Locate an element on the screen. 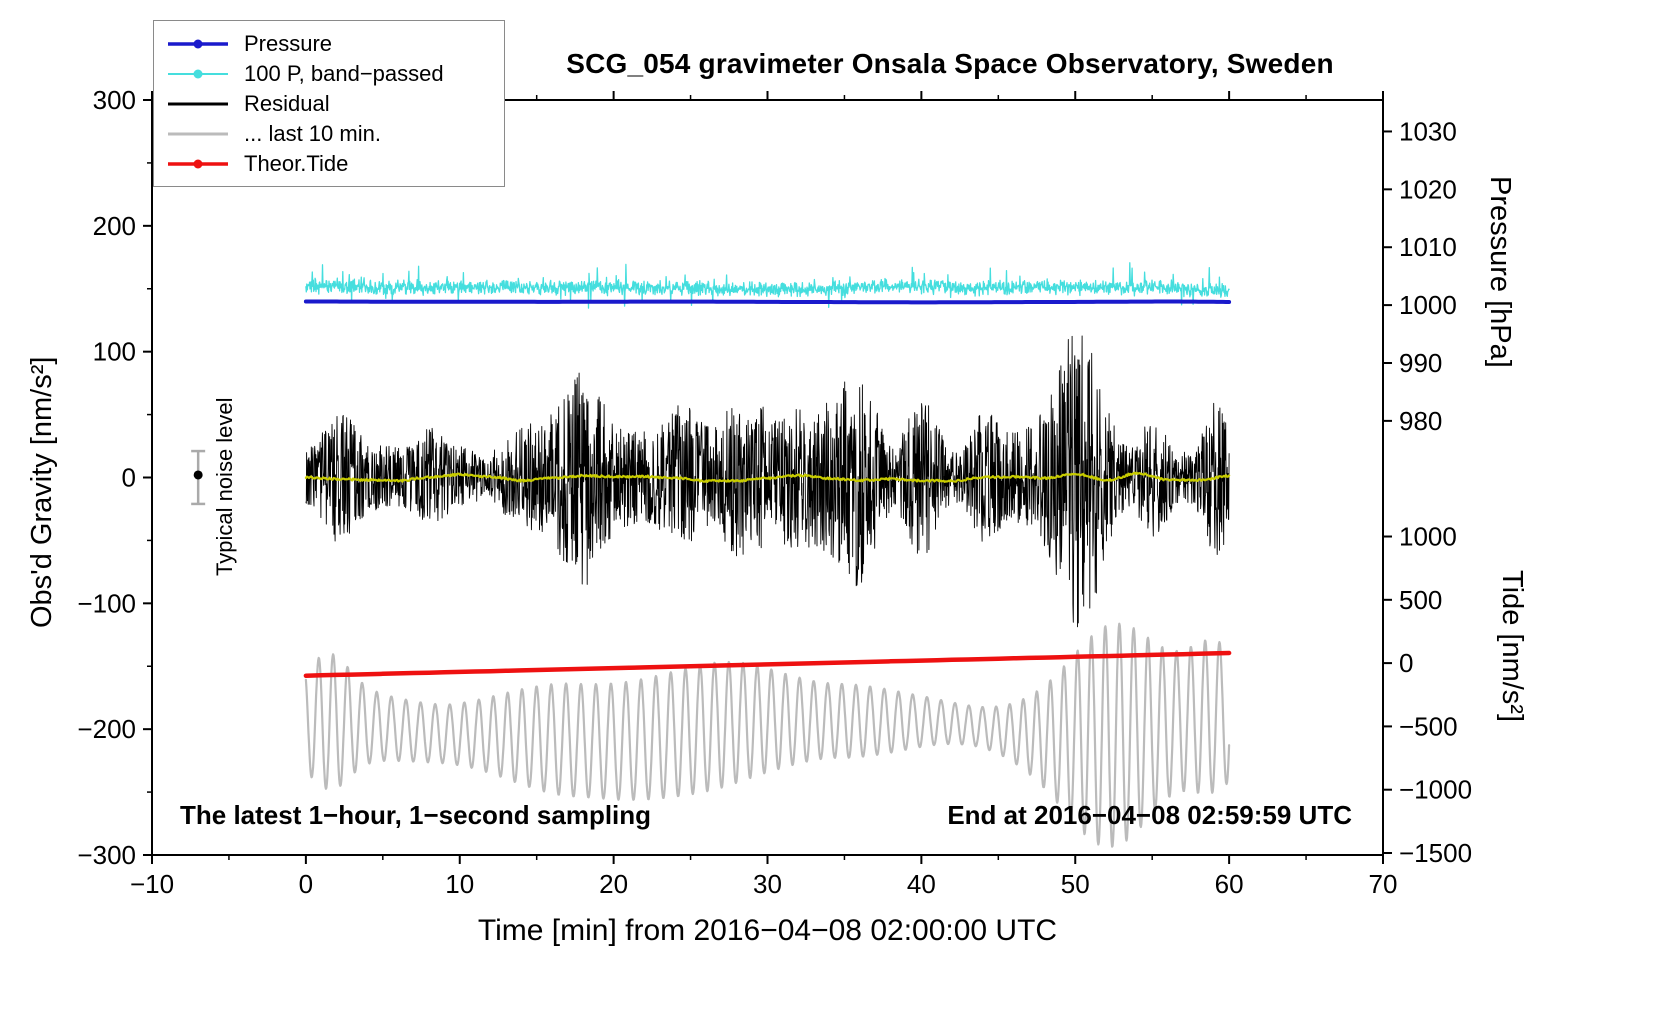  x-tick-label: −10 is located at coordinates (152, 884).